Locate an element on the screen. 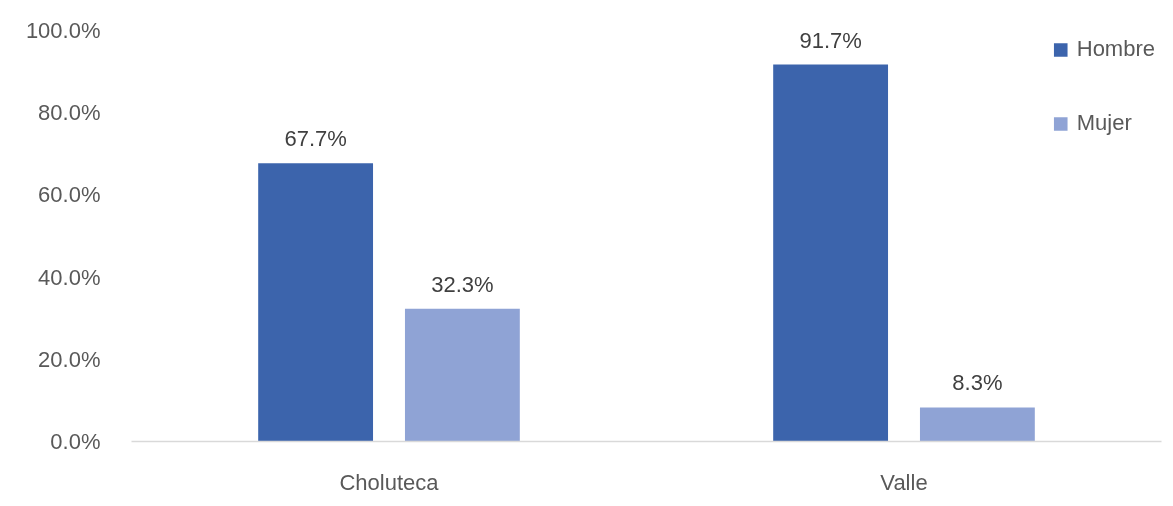 This screenshot has width=1173, height=506. data-label: 8.3% is located at coordinates (977, 383).